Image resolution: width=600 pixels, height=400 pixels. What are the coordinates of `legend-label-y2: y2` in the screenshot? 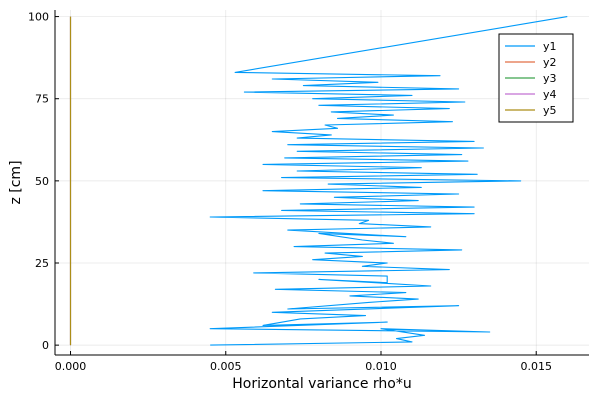 It's located at (550, 62).